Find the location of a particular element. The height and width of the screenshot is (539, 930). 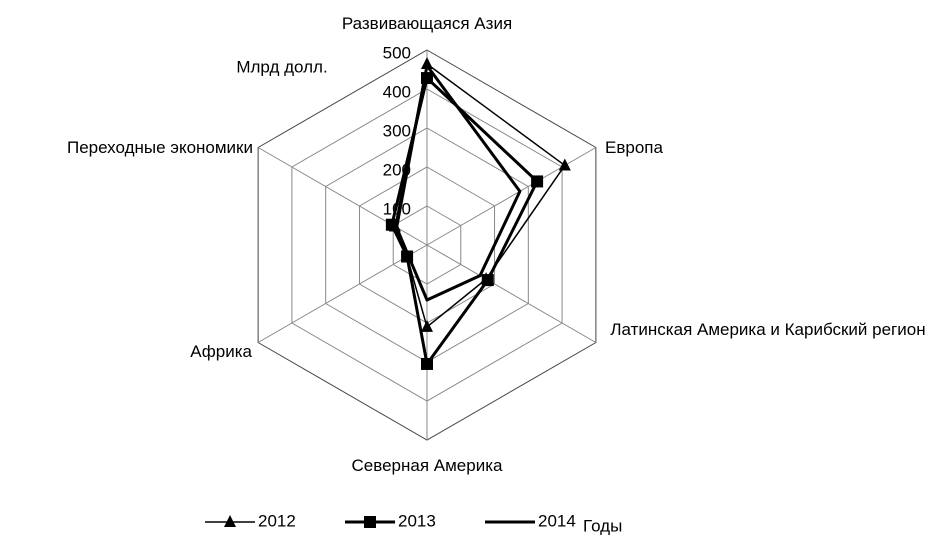

legend-label: 2013 is located at coordinates (417, 520).